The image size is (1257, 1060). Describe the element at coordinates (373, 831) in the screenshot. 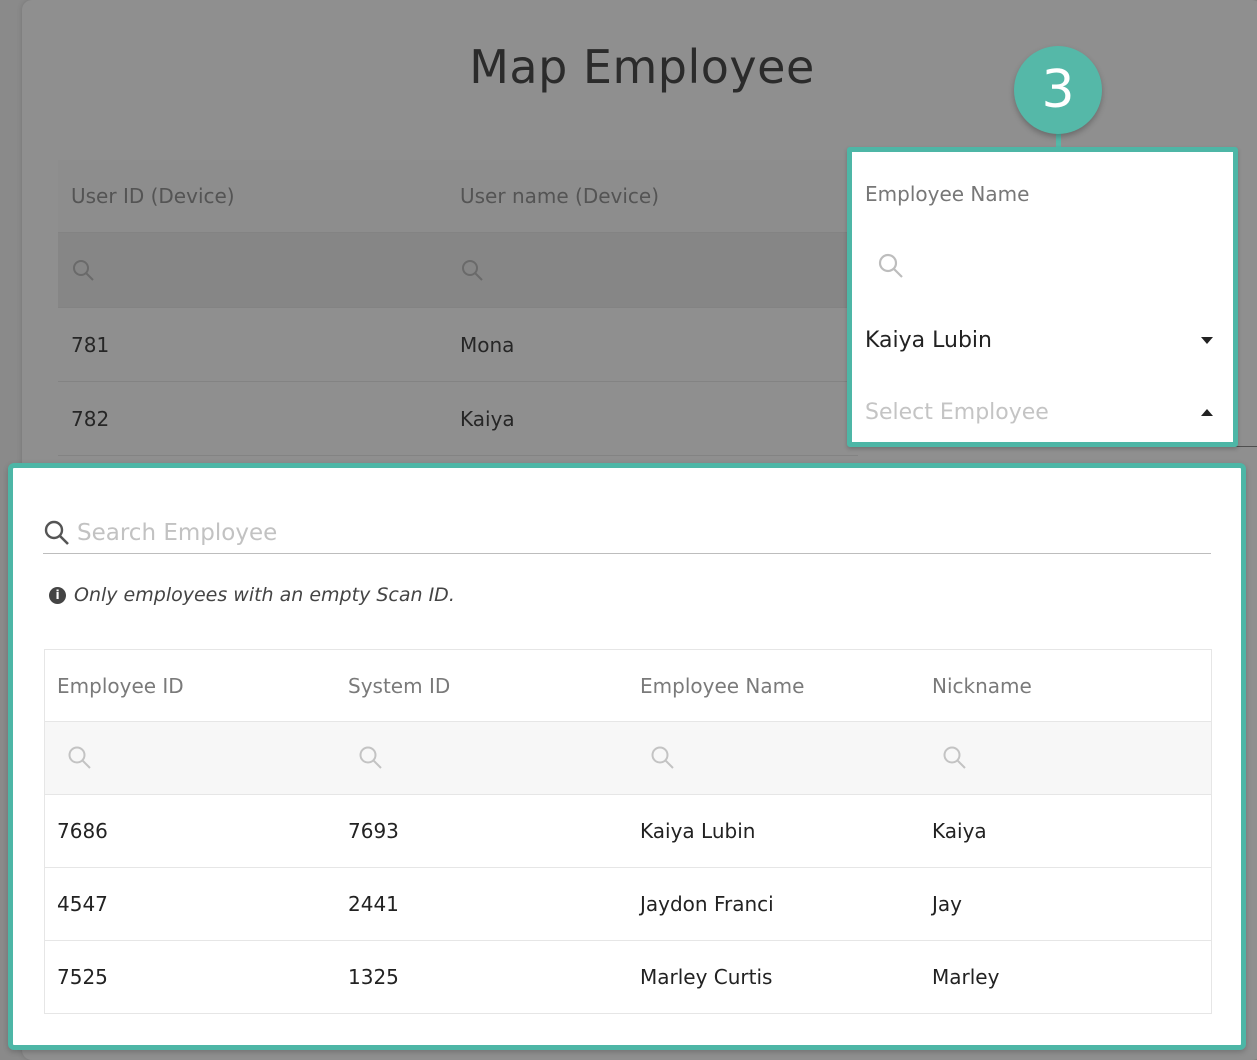

I see `system-id-cell: 7693` at that location.